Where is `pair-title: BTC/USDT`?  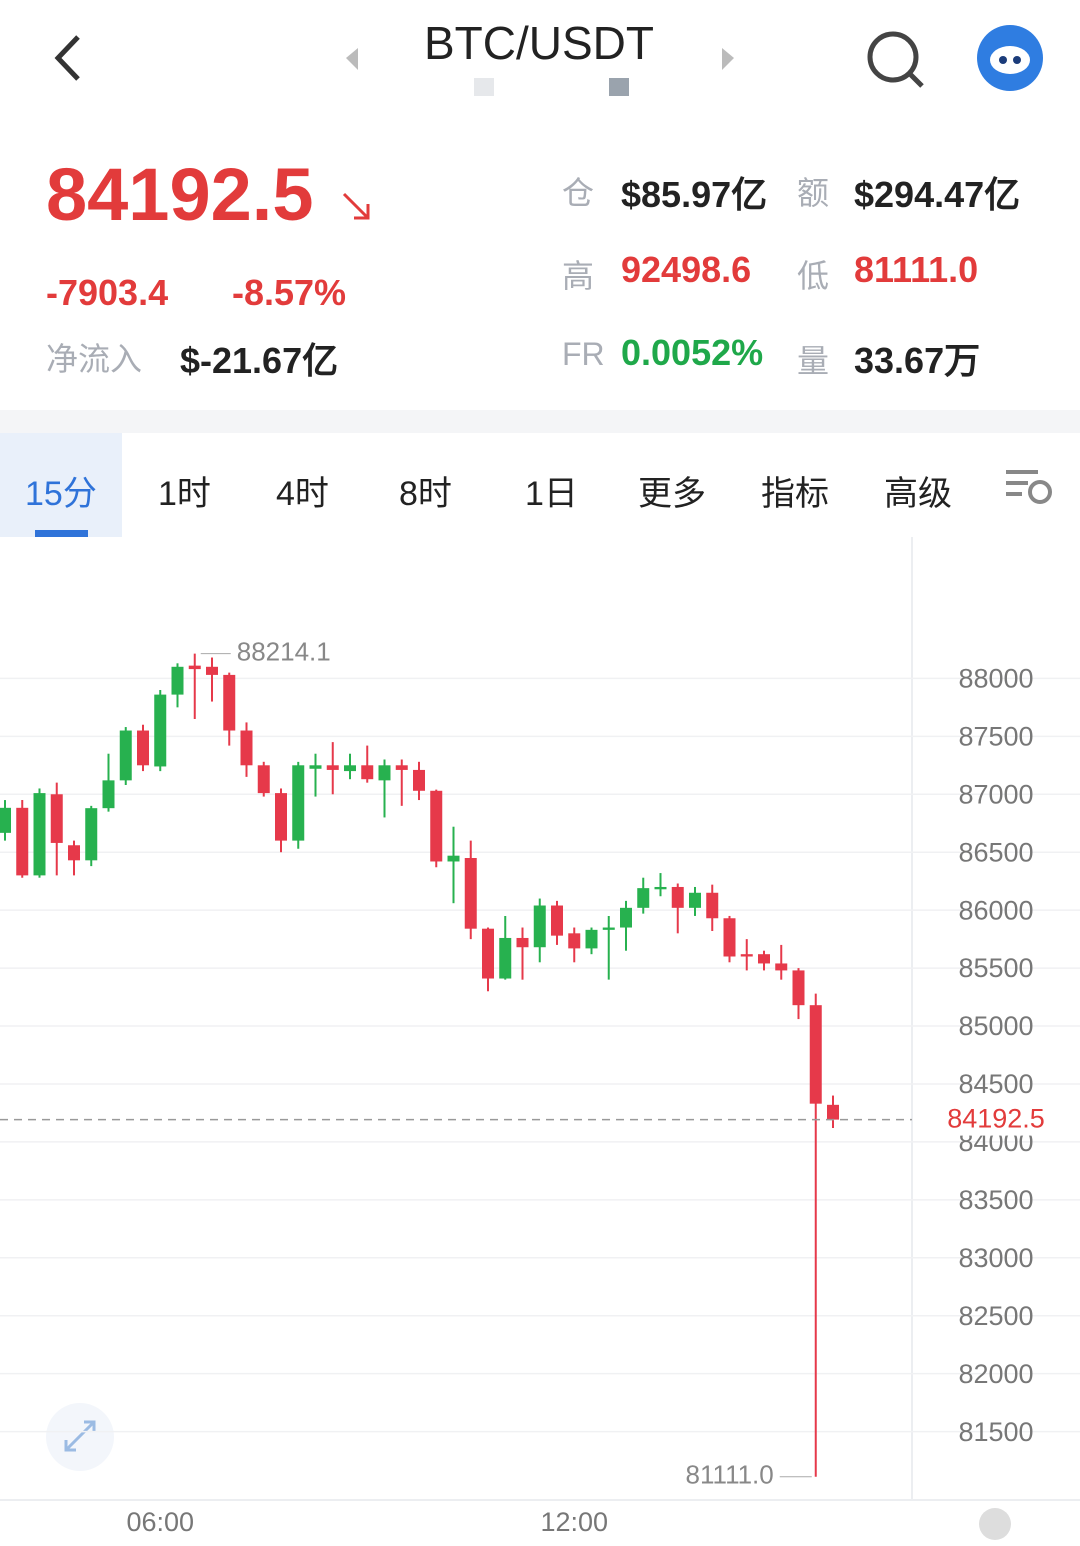 pair-title: BTC/USDT is located at coordinates (539, 43).